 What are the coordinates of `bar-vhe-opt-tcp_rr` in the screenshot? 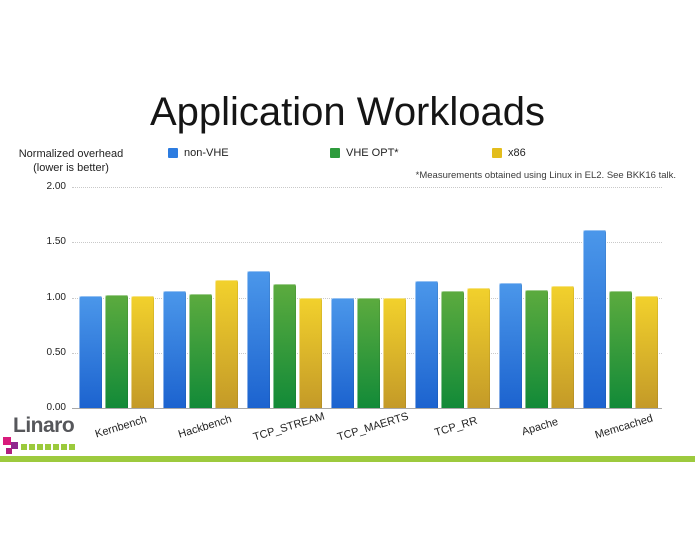 It's located at (452, 349).